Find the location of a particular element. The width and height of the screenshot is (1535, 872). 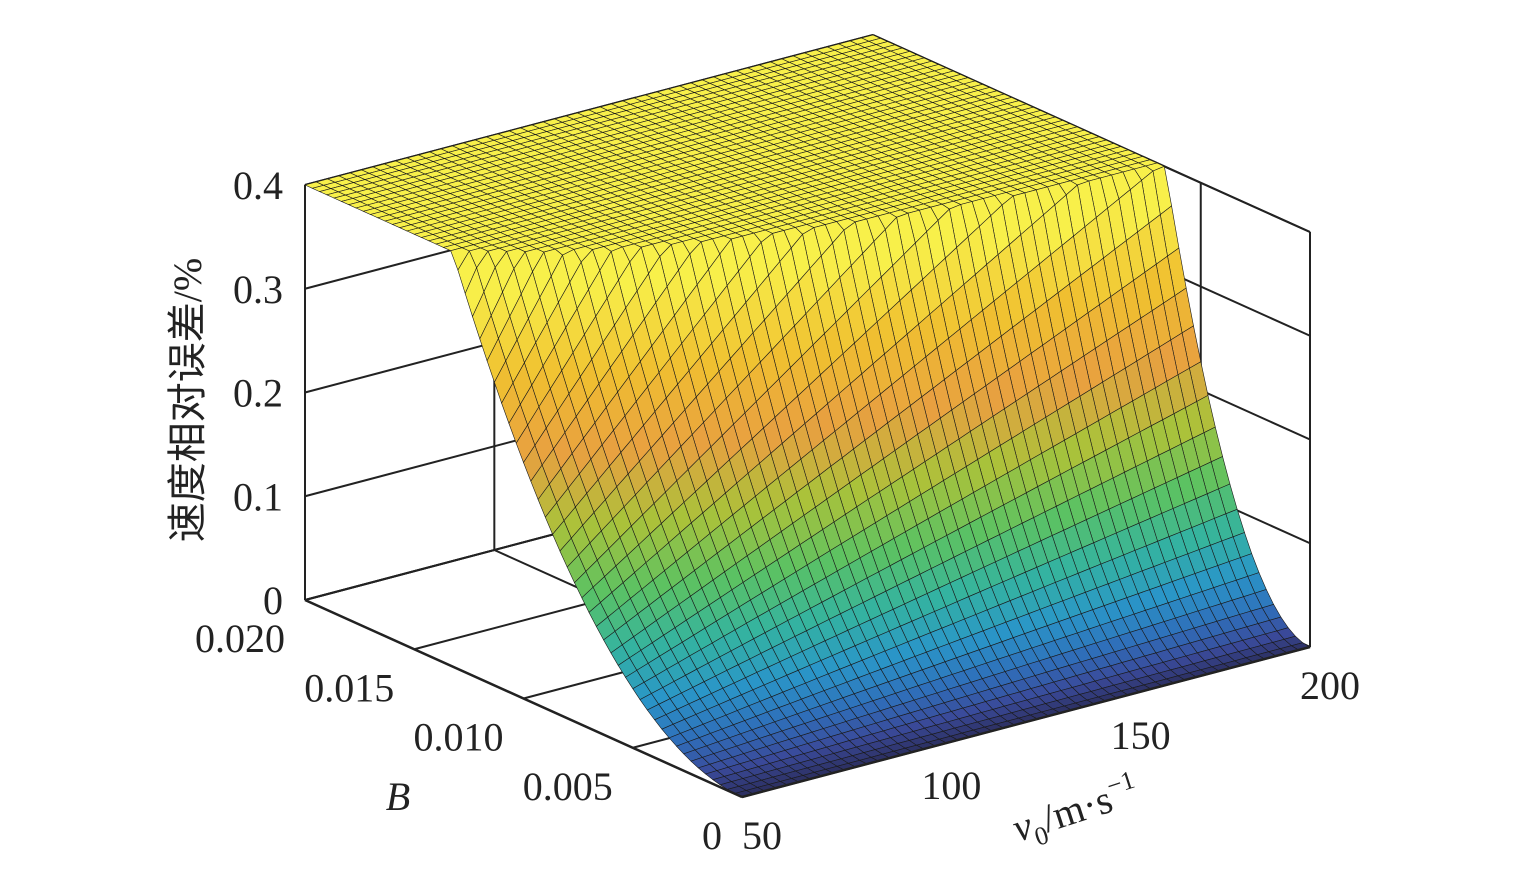

y-axis-line is located at coordinates (523, 698).